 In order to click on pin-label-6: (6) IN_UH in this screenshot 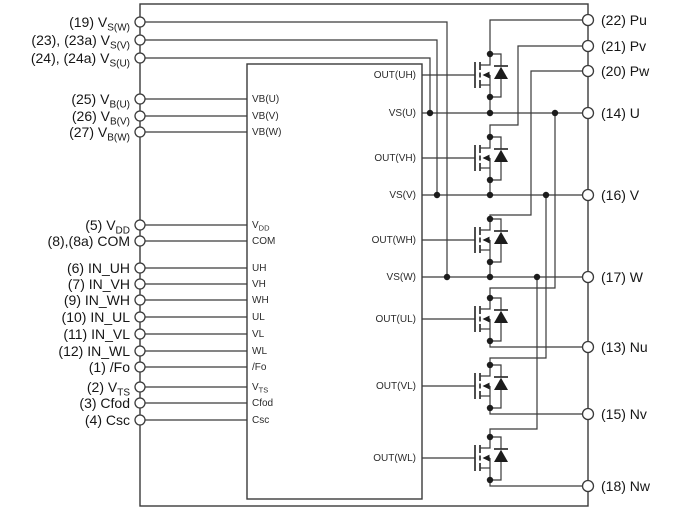, I will do `click(98, 268)`.